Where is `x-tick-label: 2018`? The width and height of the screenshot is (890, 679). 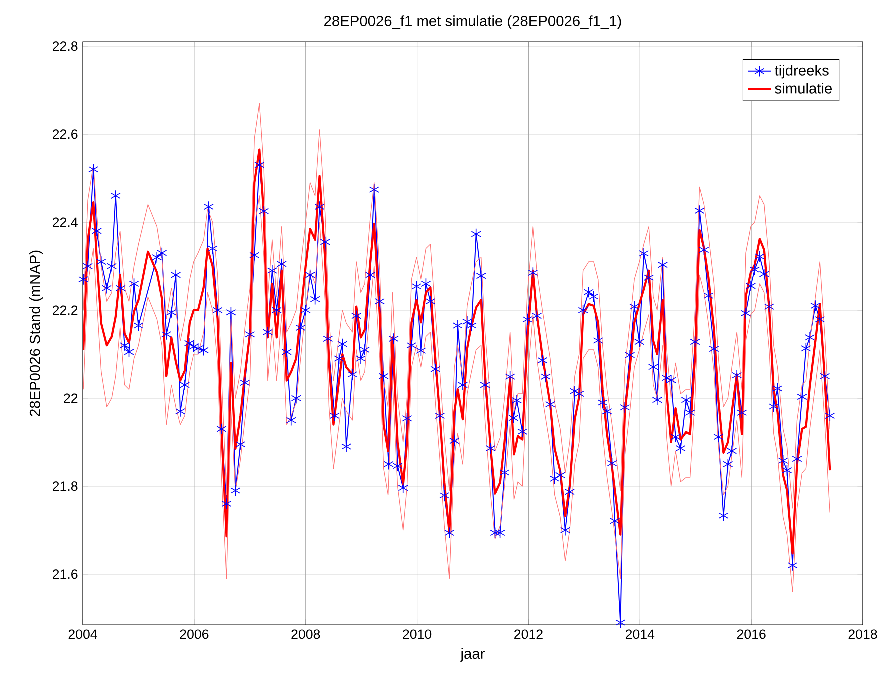
x-tick-label: 2018 is located at coordinates (863, 635).